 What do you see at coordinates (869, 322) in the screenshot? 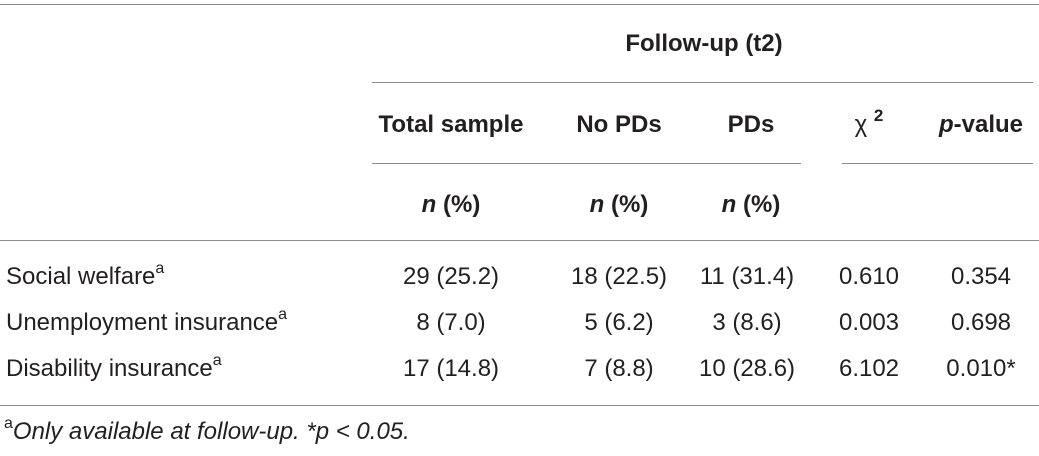
I see `cell-chi-square: 0.003` at bounding box center [869, 322].